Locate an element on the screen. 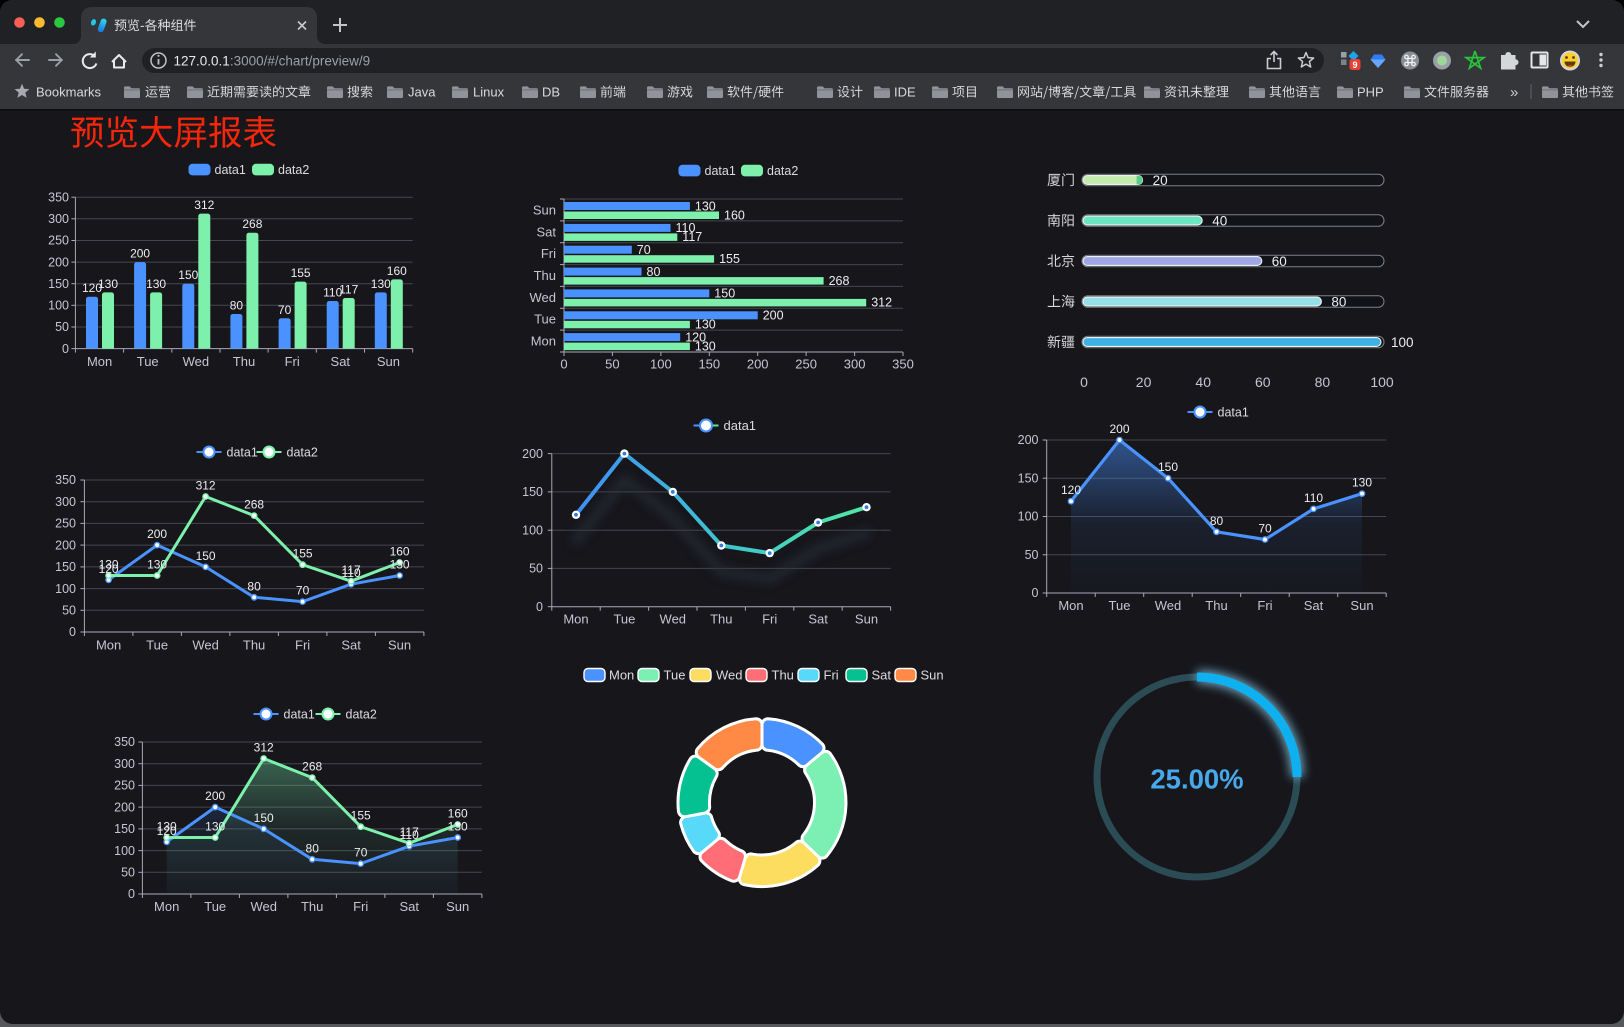 This screenshot has height=1027, width=1624. svg-text: Linux is located at coordinates (489, 92).